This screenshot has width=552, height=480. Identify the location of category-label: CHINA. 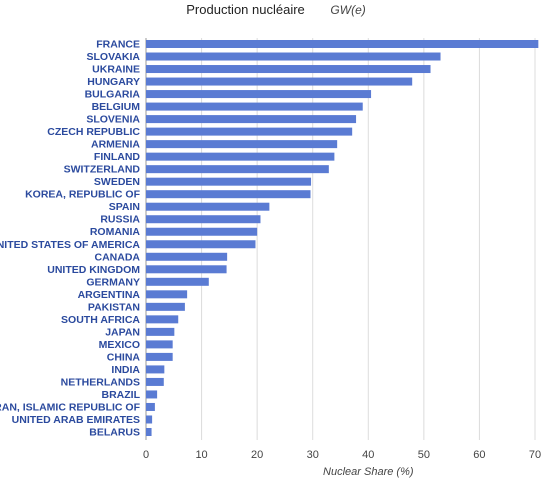
(124, 357).